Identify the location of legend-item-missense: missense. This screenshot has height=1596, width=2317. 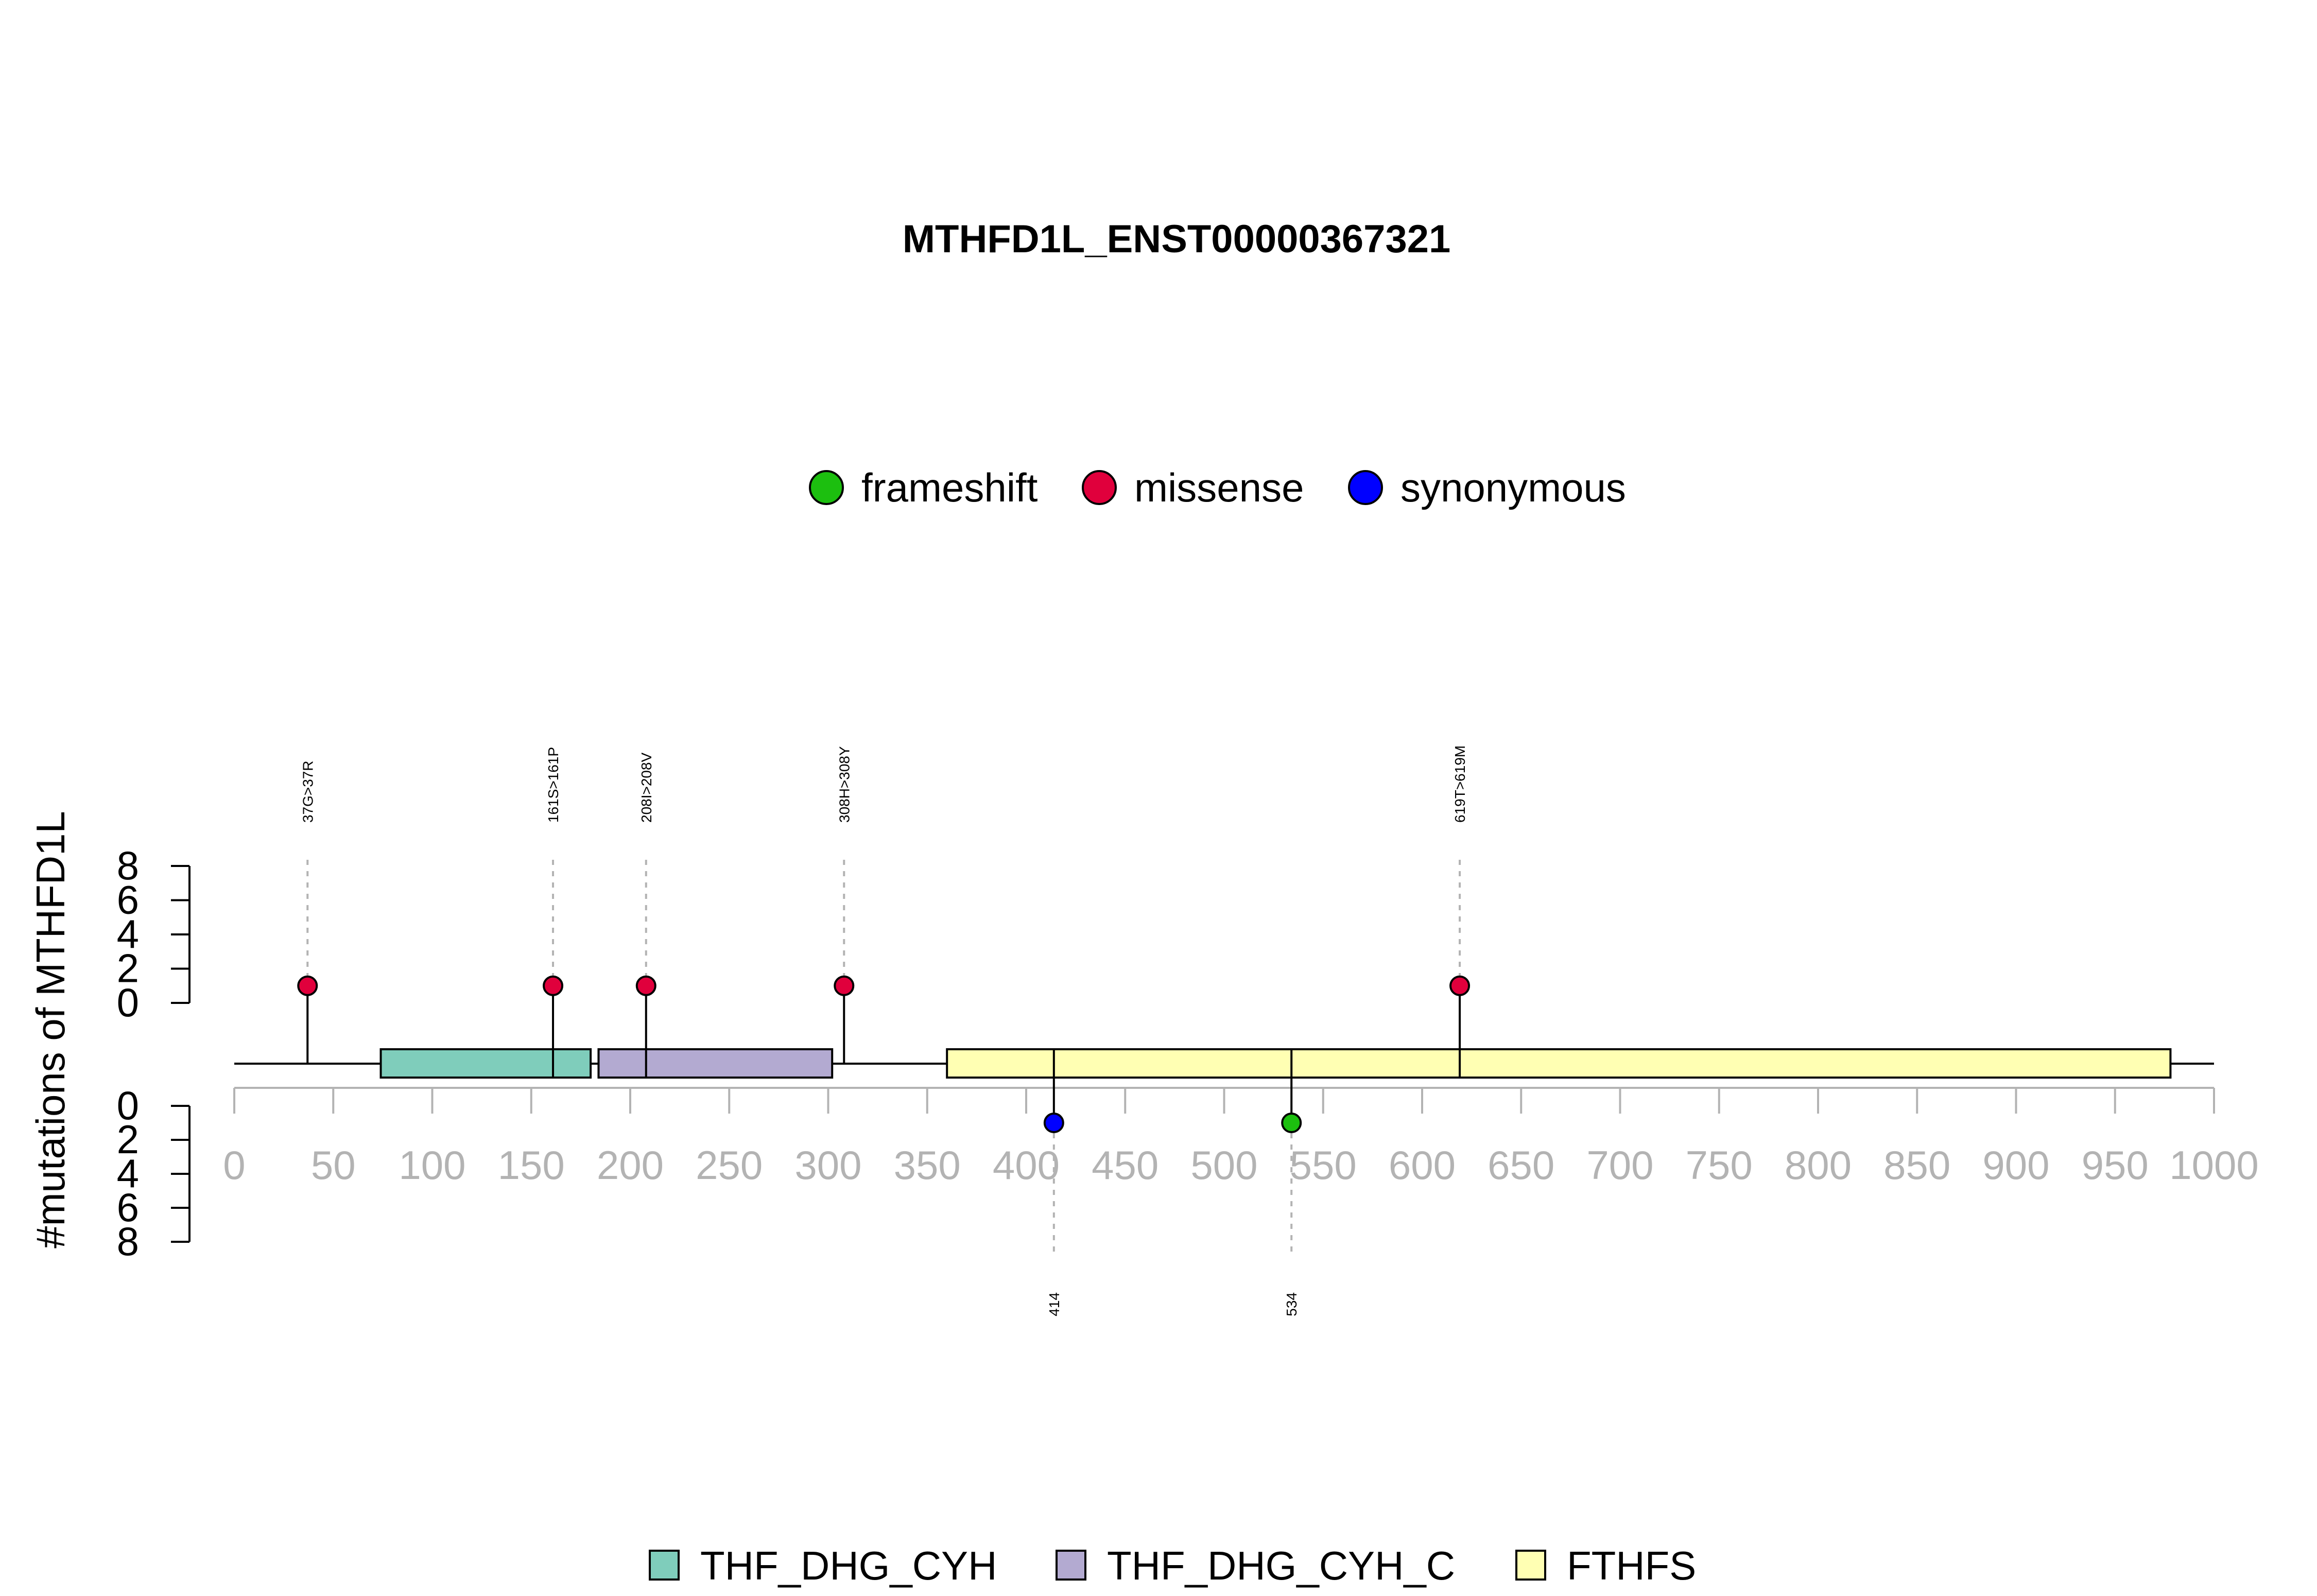
(1193, 488).